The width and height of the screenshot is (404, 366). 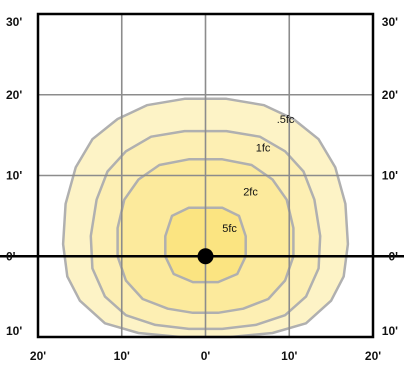 I want to click on fixture-marker, so click(x=205, y=256).